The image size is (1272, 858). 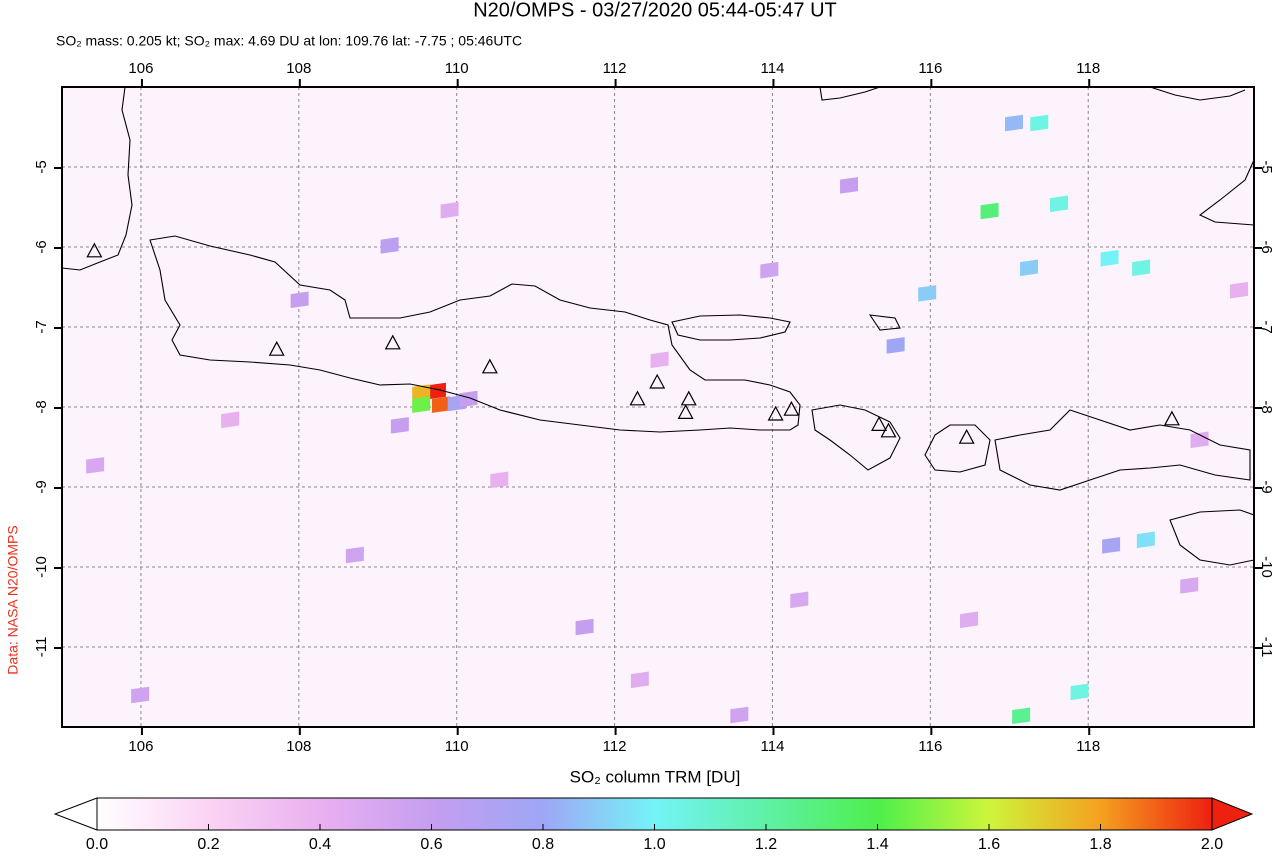 I want to click on source: Data: NASA N20/OMPS, so click(x=13, y=599).